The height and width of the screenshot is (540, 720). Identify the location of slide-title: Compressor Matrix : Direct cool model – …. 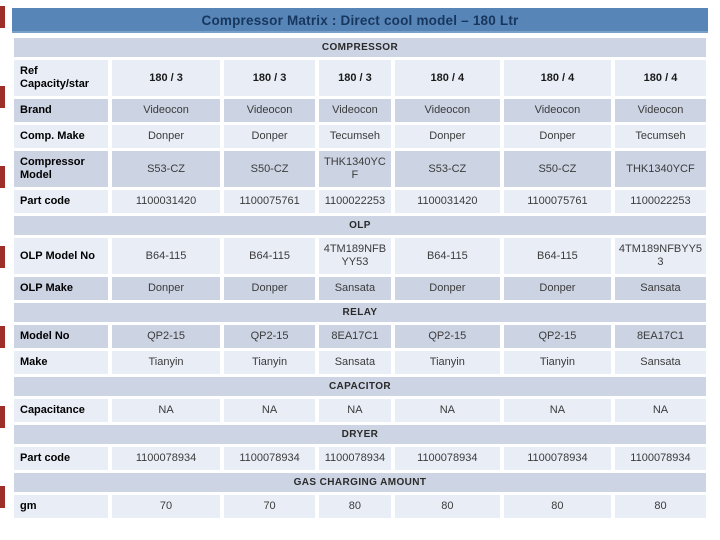
(360, 20).